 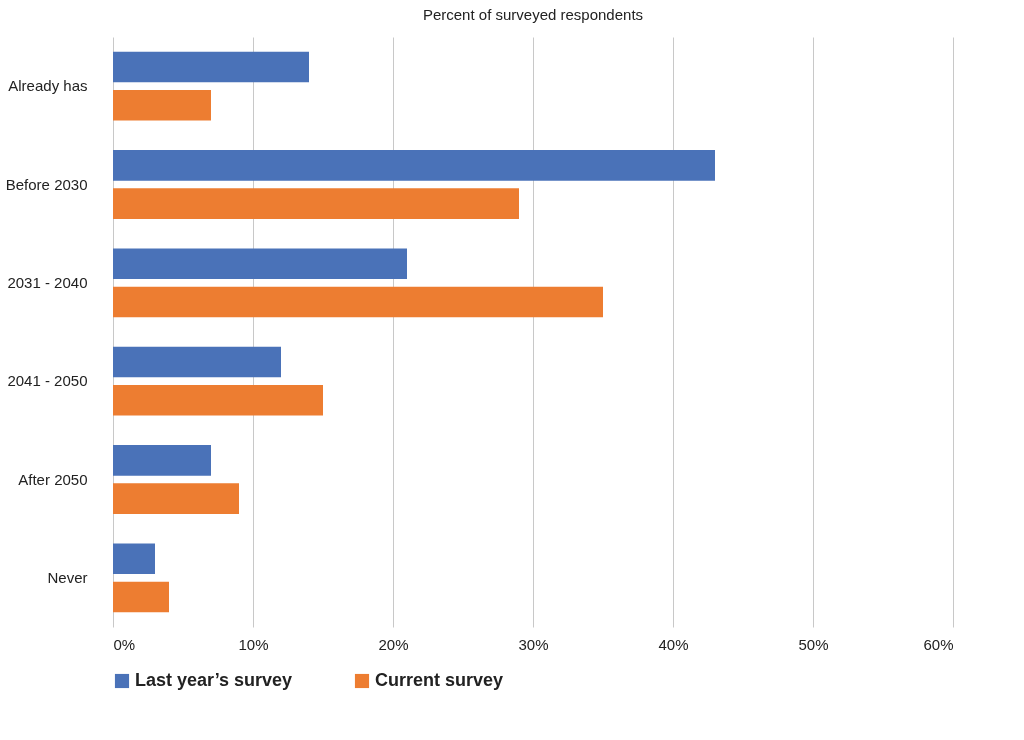 I want to click on y-tick-label: Already has, so click(x=48, y=86).